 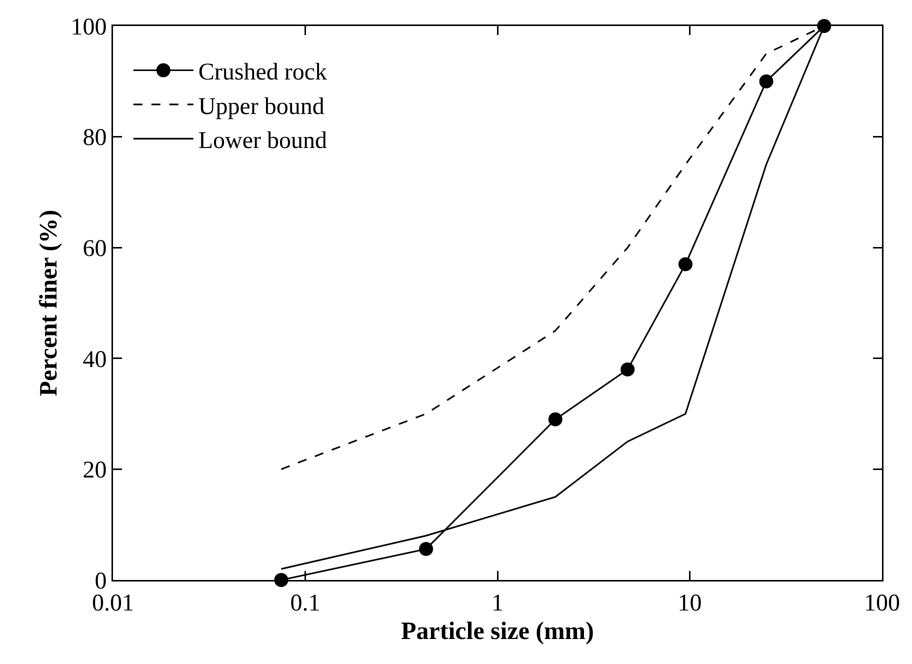 I want to click on y-tick-label: 100, so click(x=88, y=27).